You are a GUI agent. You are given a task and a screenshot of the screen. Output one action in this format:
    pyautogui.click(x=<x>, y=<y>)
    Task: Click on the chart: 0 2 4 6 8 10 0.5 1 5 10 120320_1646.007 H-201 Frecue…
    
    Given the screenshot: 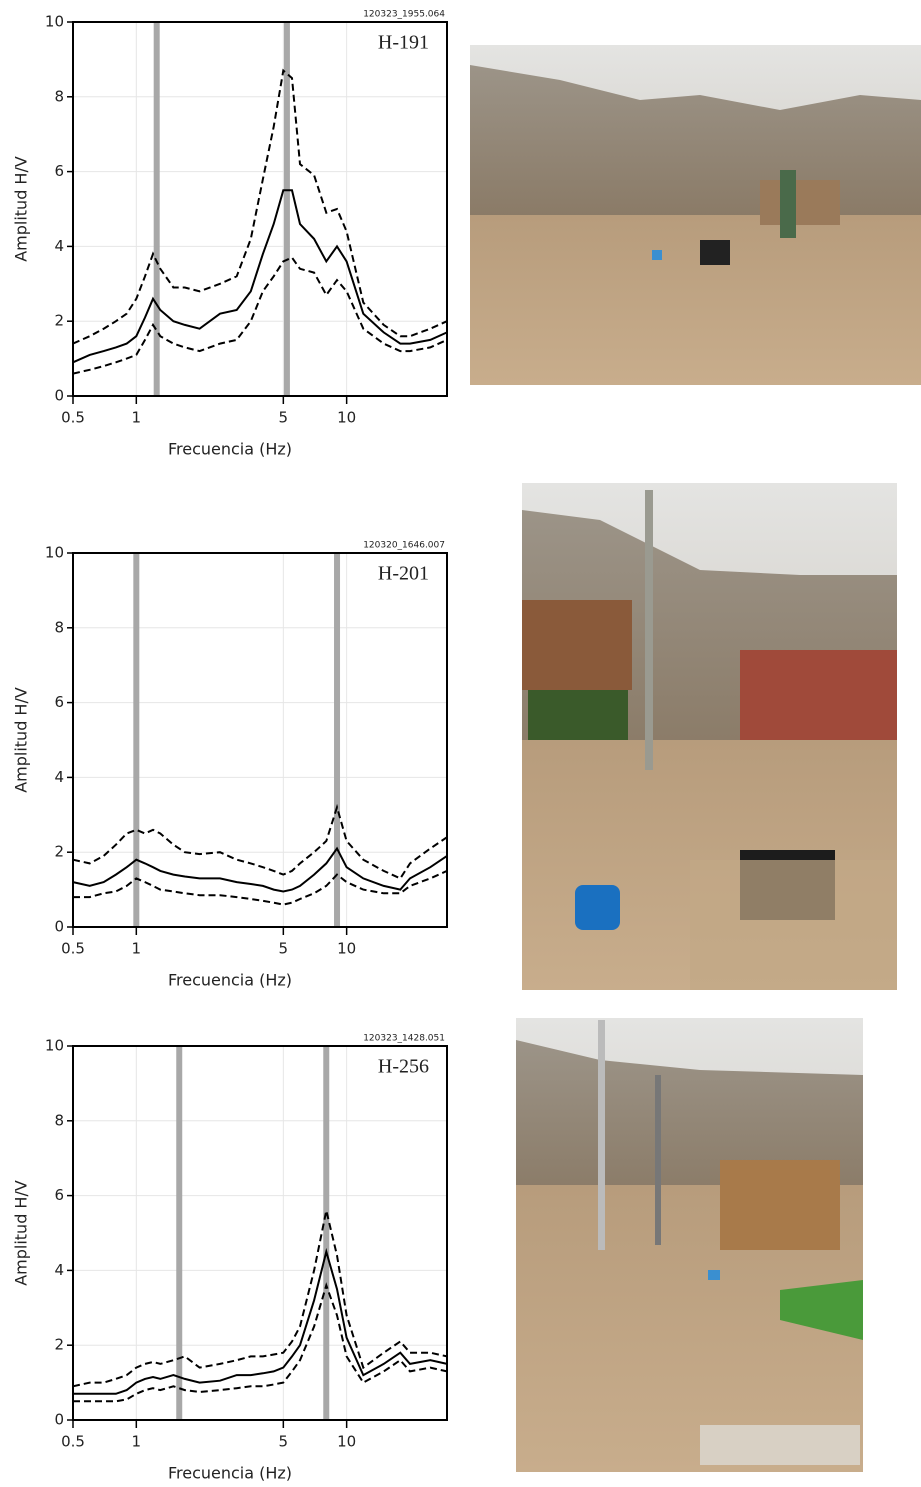 What is the action you would take?
    pyautogui.click(x=230, y=765)
    